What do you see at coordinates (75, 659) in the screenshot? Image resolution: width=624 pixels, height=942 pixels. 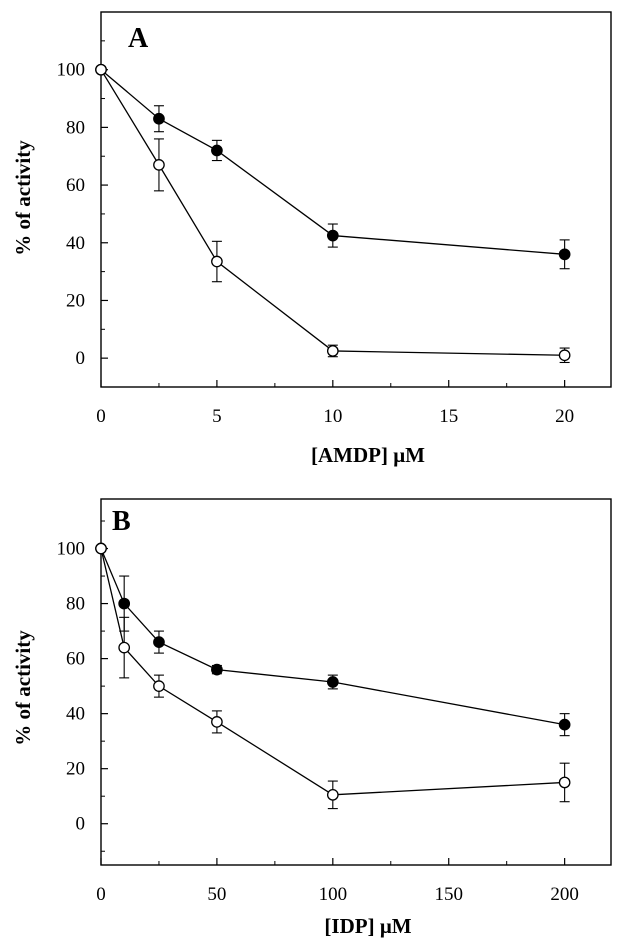 I see `panel-b-y-tick-label: 60` at bounding box center [75, 659].